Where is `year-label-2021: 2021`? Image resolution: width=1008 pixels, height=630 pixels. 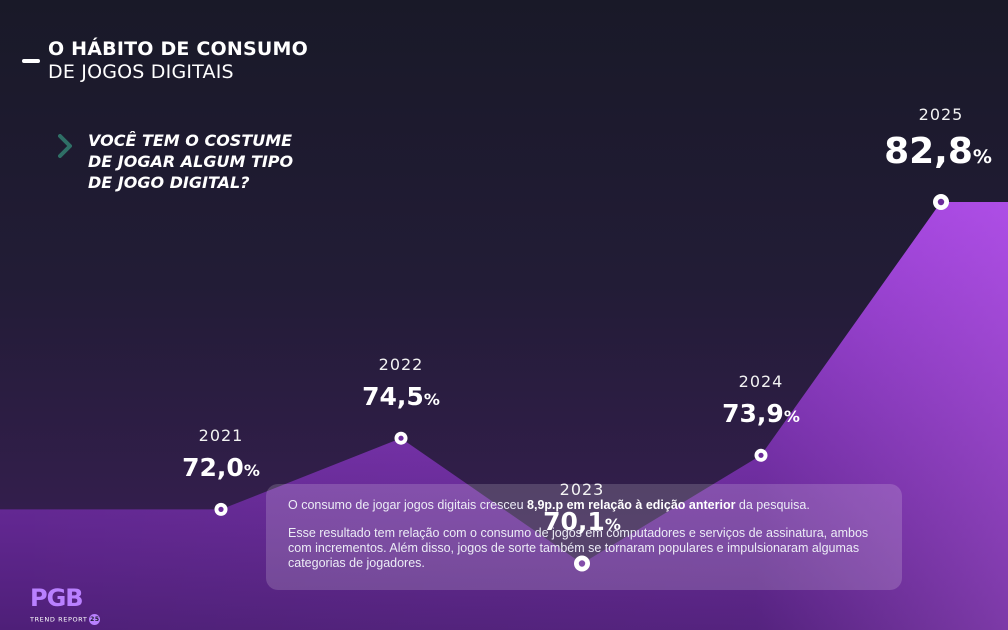 year-label-2021: 2021 is located at coordinates (221, 436).